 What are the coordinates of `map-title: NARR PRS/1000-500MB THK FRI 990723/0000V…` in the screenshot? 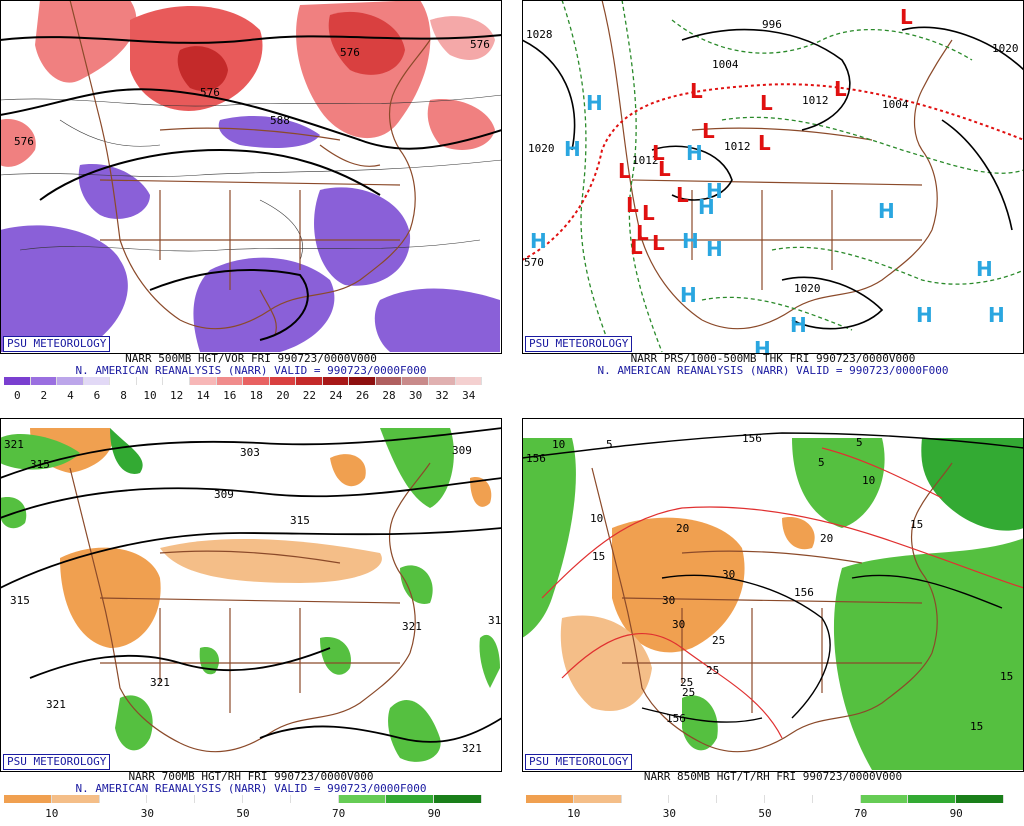 It's located at (773, 358).